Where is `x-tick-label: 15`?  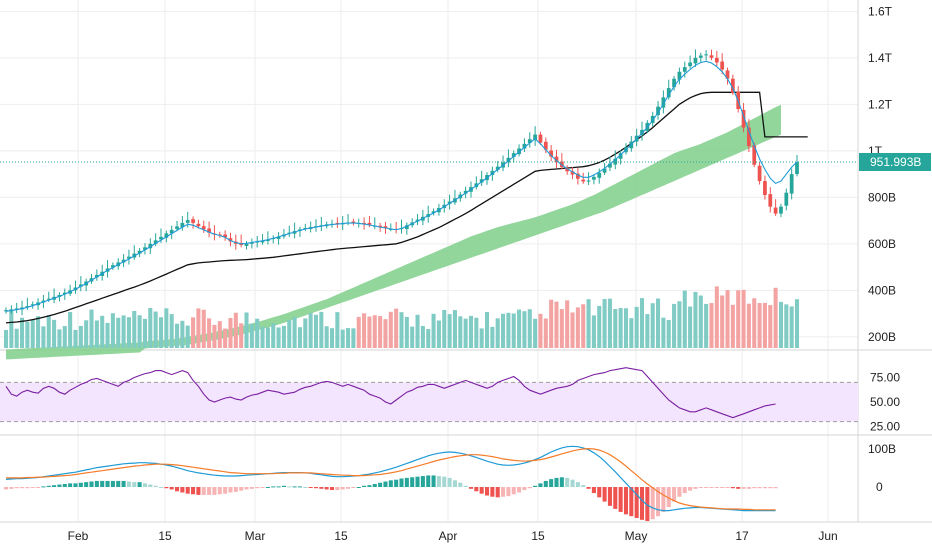 x-tick-label: 15 is located at coordinates (538, 536).